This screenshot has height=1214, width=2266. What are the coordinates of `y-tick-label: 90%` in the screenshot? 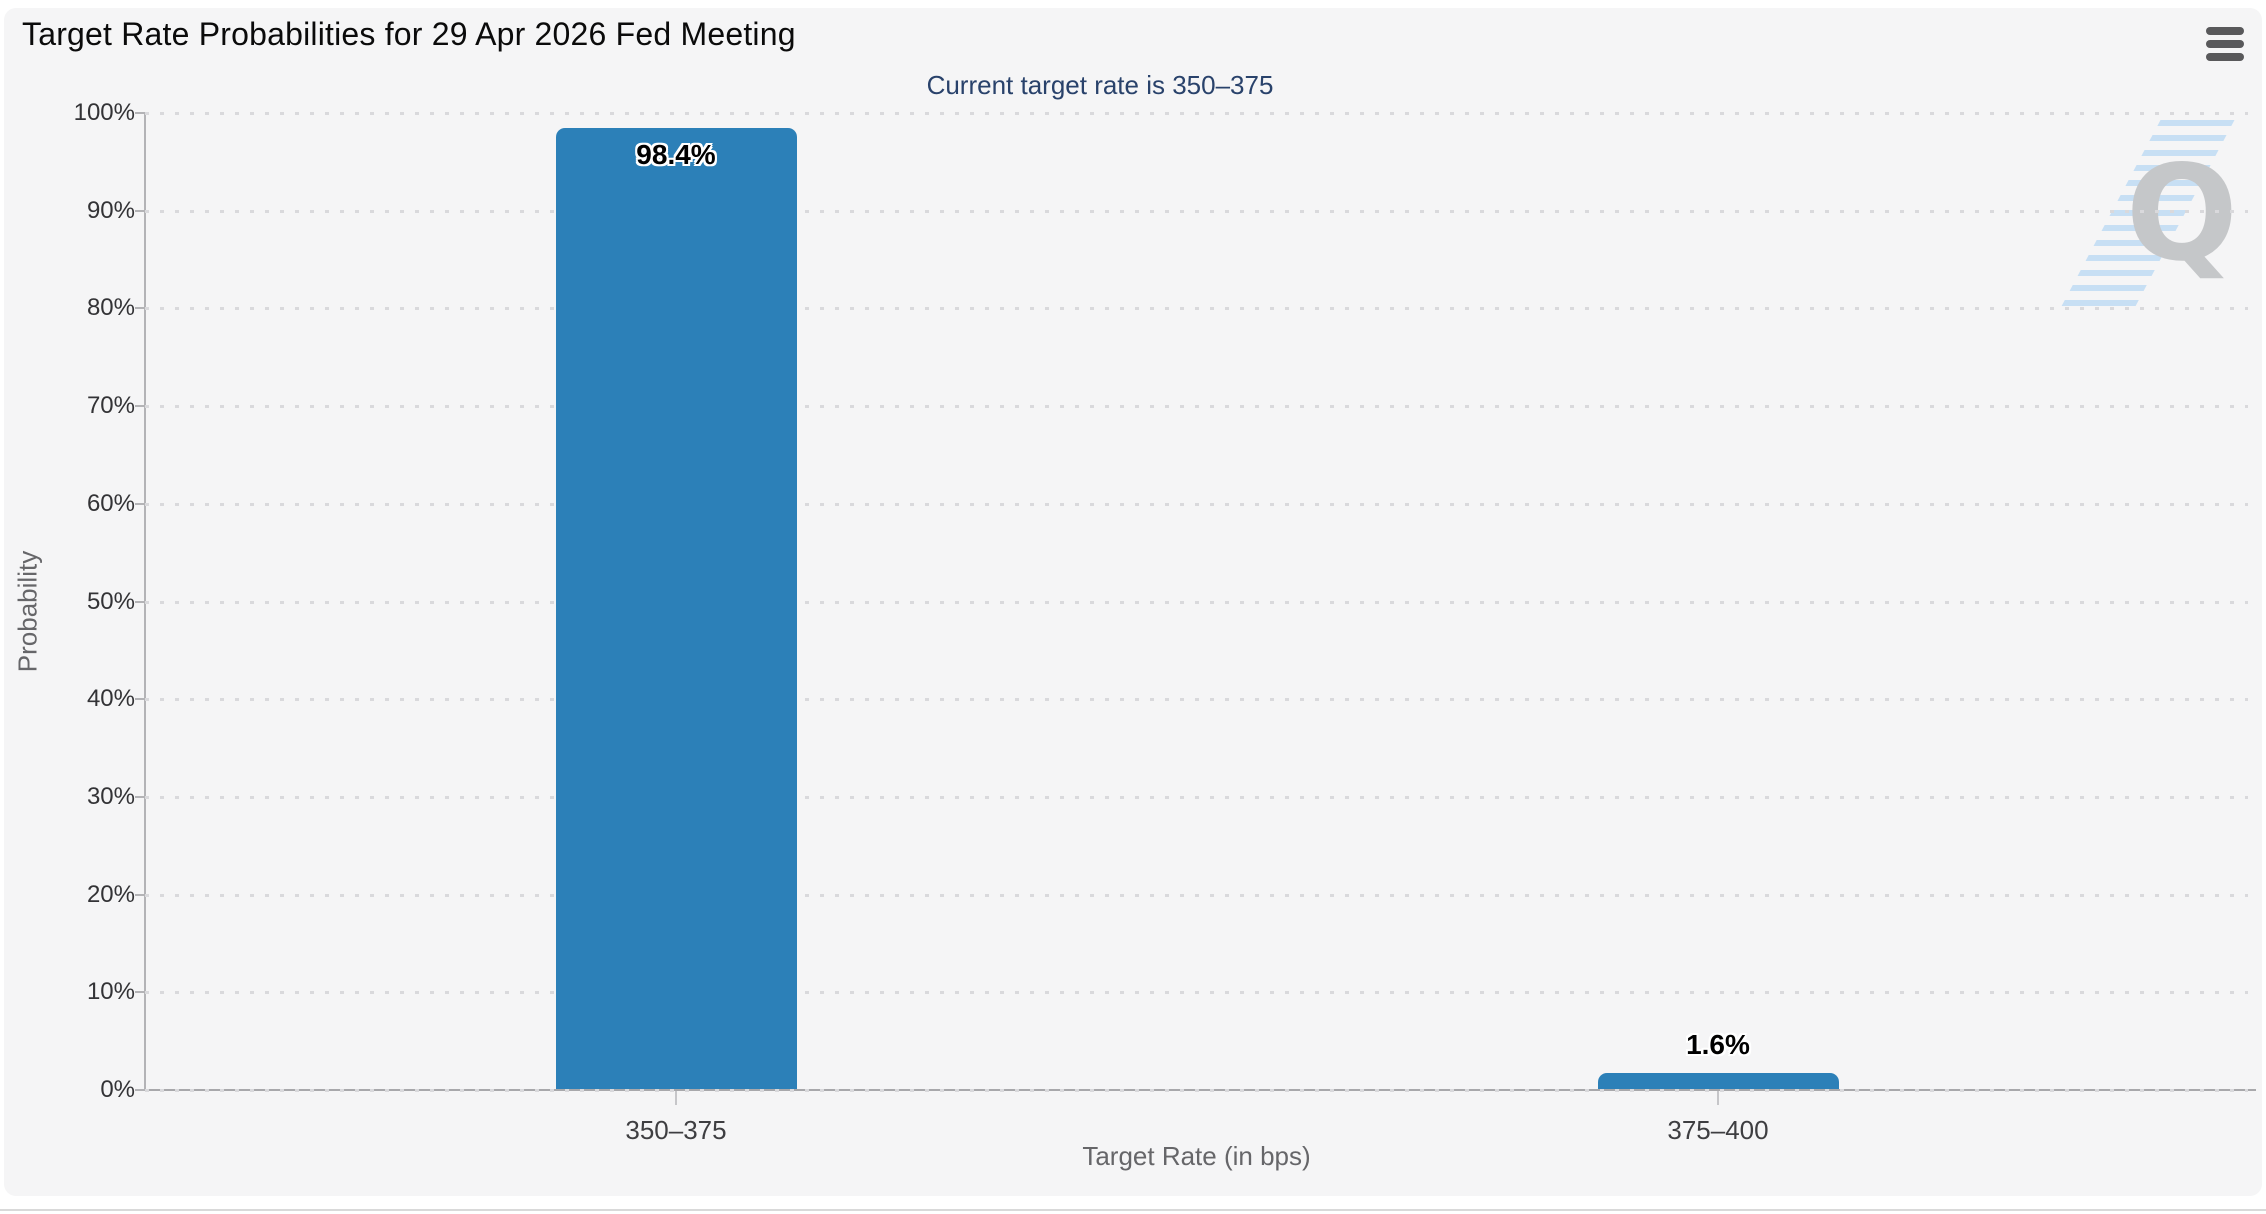 It's located at (110, 210).